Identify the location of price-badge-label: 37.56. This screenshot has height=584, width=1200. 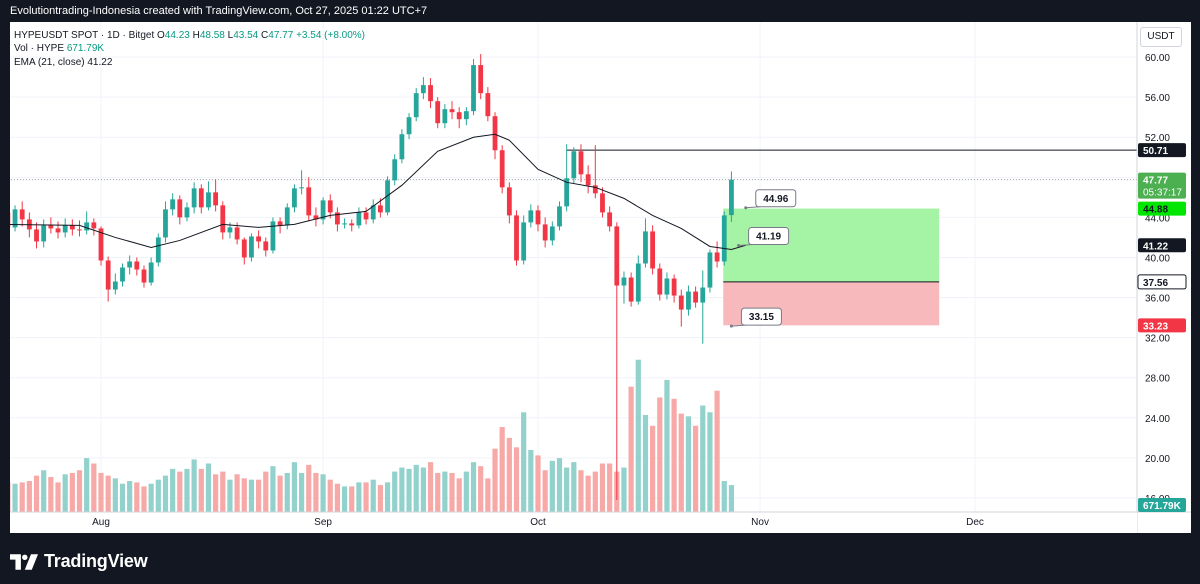
(1155, 283).